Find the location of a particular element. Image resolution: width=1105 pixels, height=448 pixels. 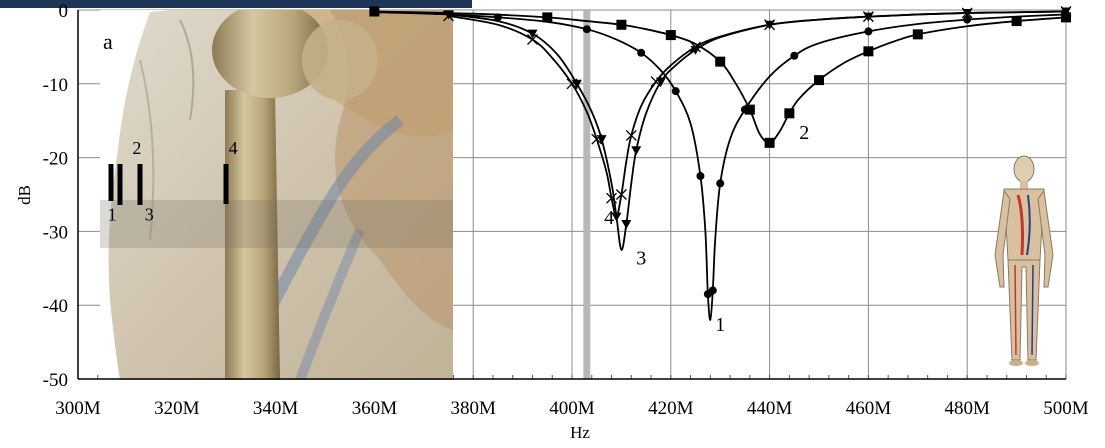

panel-label: a is located at coordinates (108, 41).